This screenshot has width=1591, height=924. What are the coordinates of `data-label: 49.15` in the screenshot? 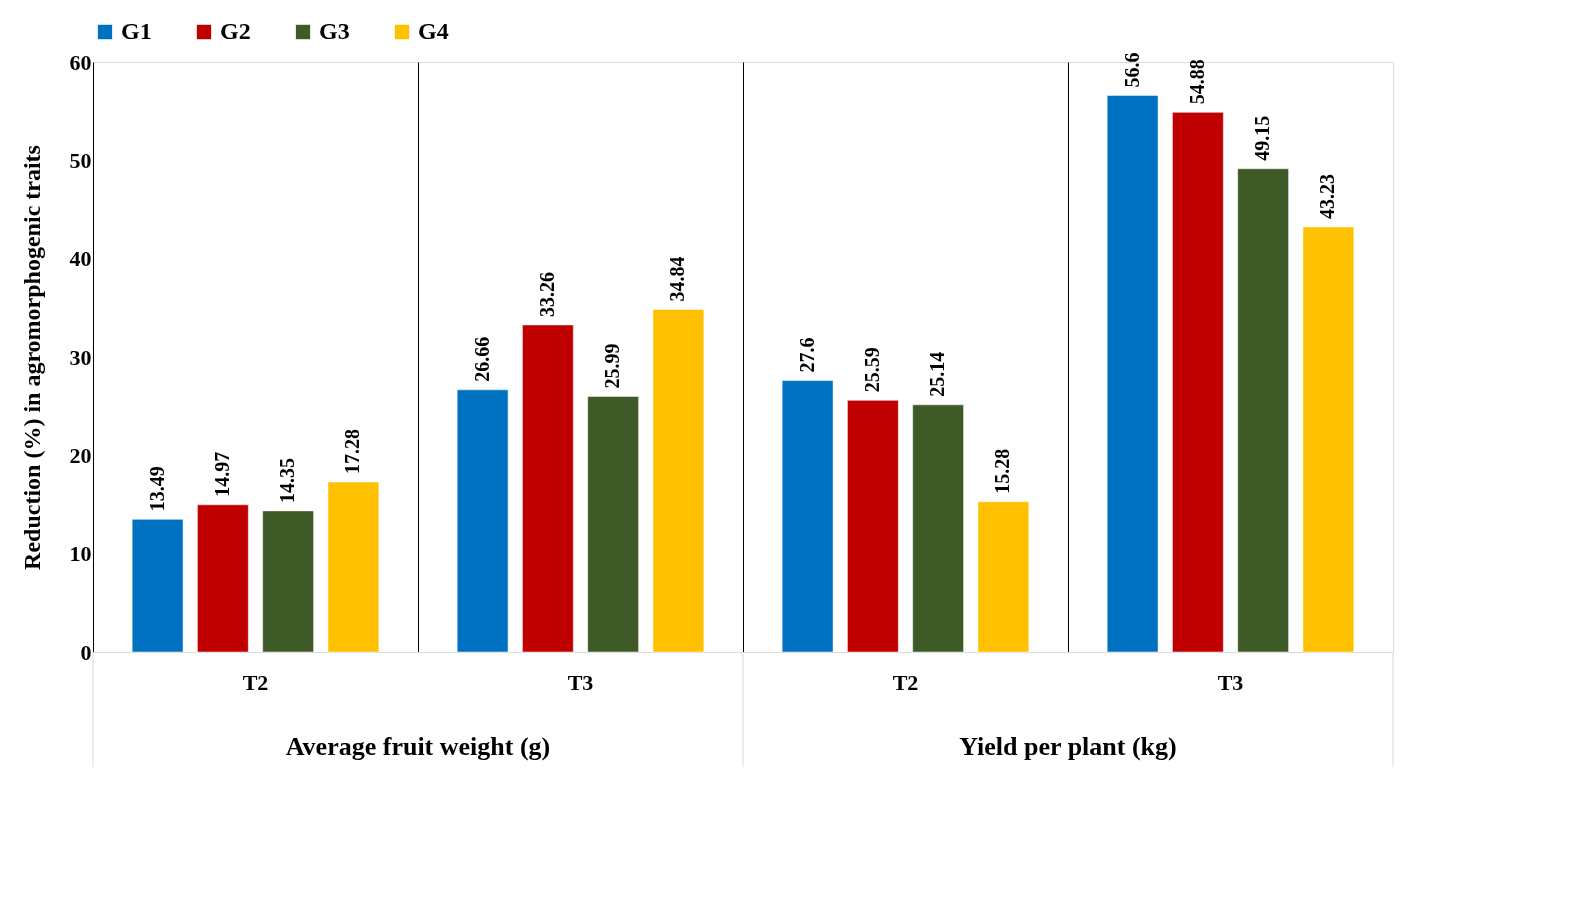 It's located at (1262, 138).